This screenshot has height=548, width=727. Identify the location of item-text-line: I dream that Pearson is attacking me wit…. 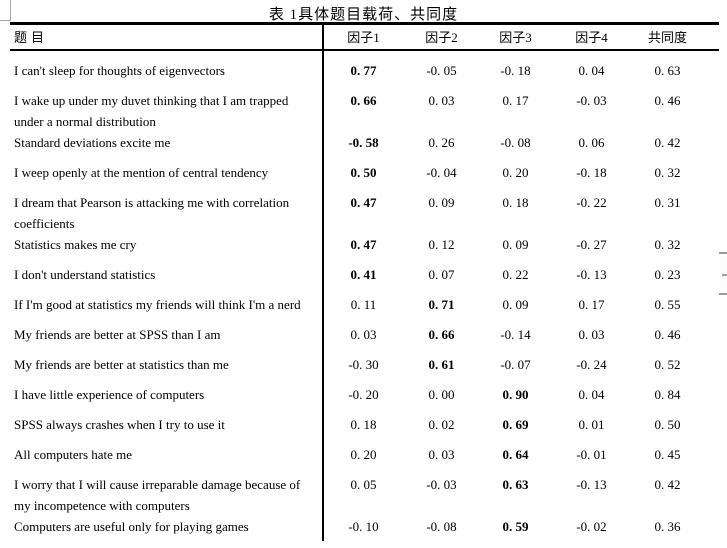
(152, 202).